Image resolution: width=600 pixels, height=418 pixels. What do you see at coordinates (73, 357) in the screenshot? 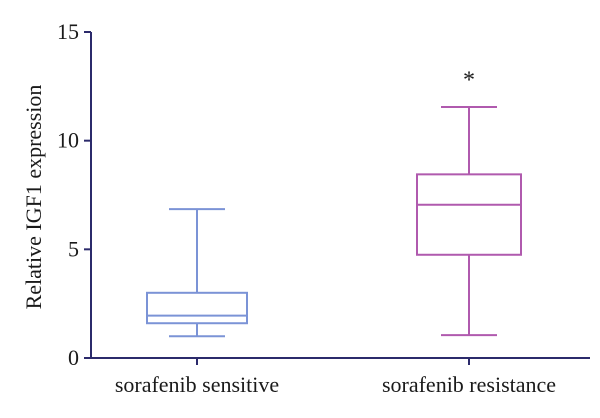
I see `y-tick-label: 0` at bounding box center [73, 357].